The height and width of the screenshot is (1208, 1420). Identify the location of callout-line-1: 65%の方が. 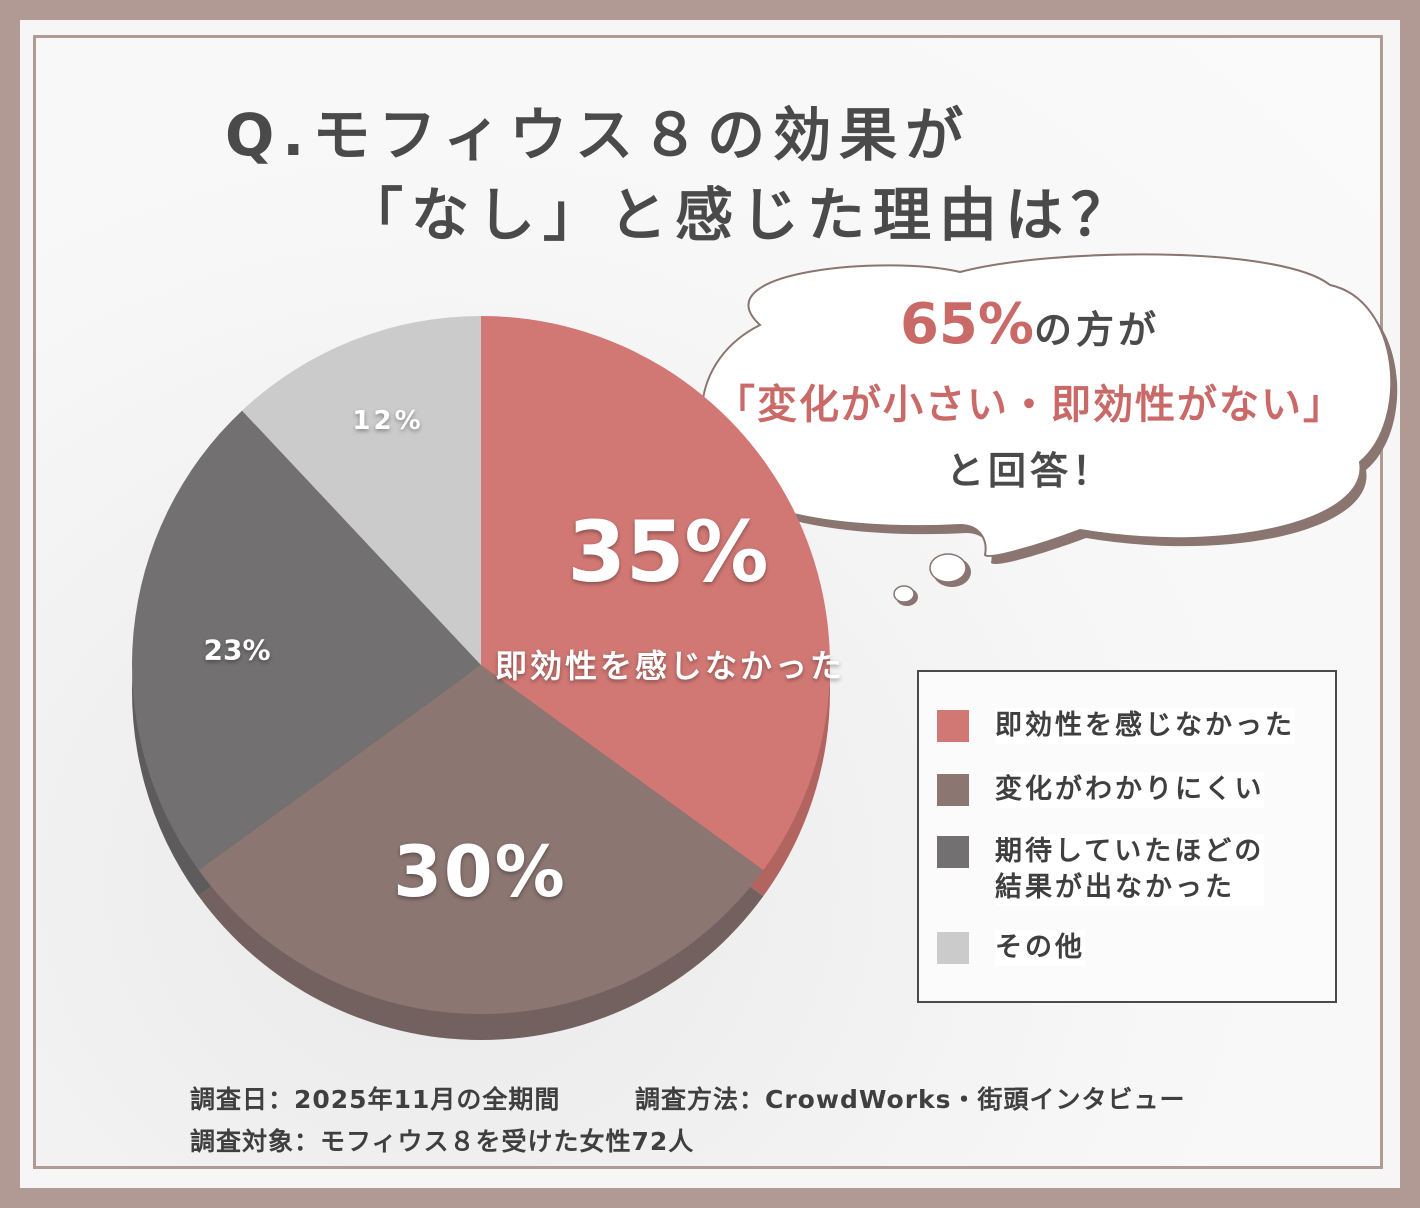
(1030, 324).